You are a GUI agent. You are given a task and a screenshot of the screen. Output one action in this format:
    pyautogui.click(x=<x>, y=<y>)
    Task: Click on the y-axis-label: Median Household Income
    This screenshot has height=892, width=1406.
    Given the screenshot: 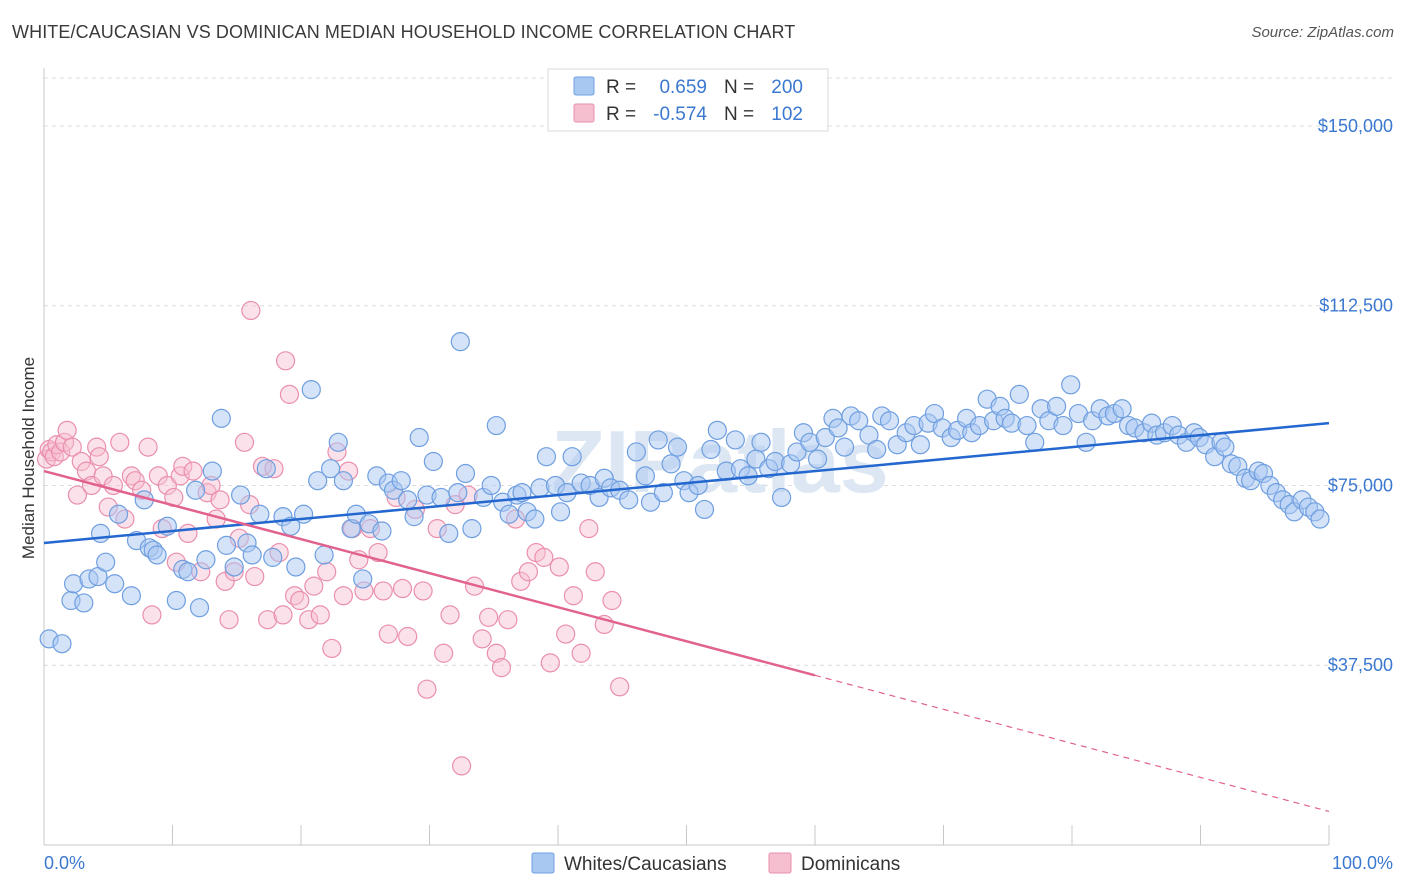 What is the action you would take?
    pyautogui.click(x=28, y=458)
    